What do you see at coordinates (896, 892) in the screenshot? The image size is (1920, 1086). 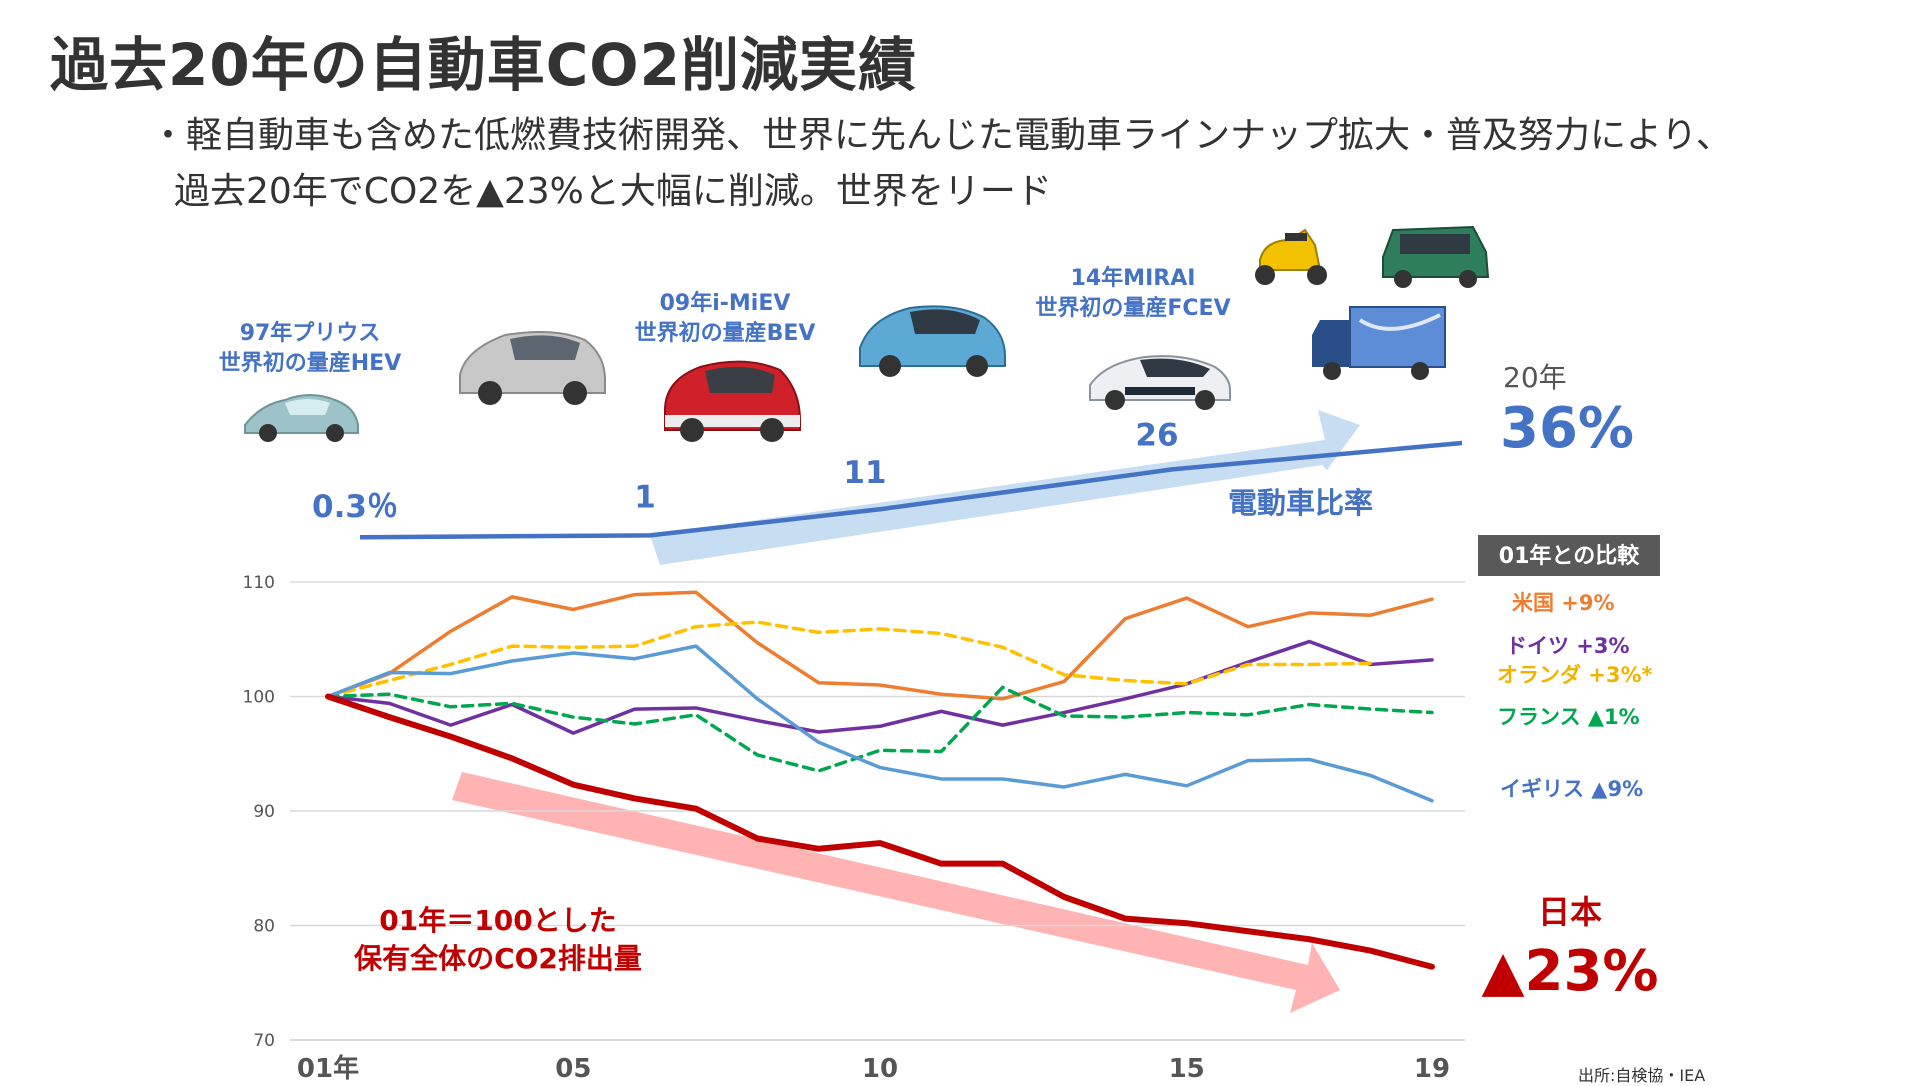 I see `japan-trend-arrow` at bounding box center [896, 892].